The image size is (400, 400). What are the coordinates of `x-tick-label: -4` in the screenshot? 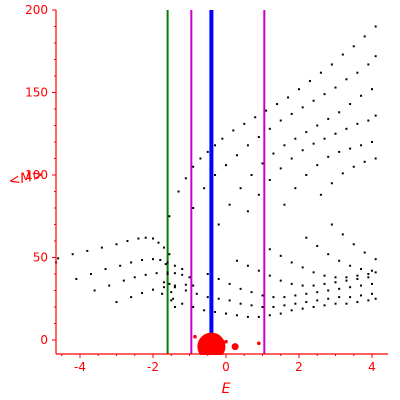 It's located at (80, 367).